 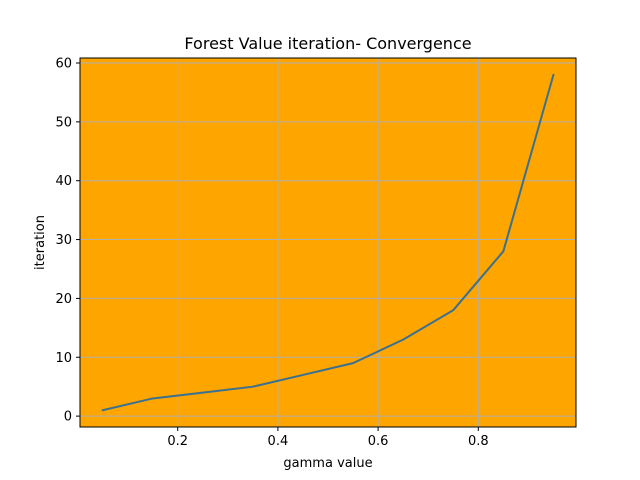 What do you see at coordinates (177, 441) in the screenshot?
I see `x-tick-label: 0.2` at bounding box center [177, 441].